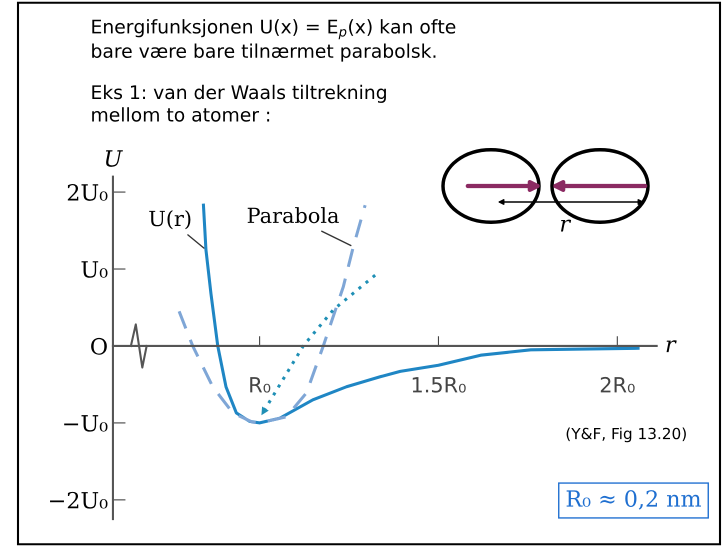 The height and width of the screenshot is (547, 724). I want to click on y-tick-label: U₀, so click(94, 269).